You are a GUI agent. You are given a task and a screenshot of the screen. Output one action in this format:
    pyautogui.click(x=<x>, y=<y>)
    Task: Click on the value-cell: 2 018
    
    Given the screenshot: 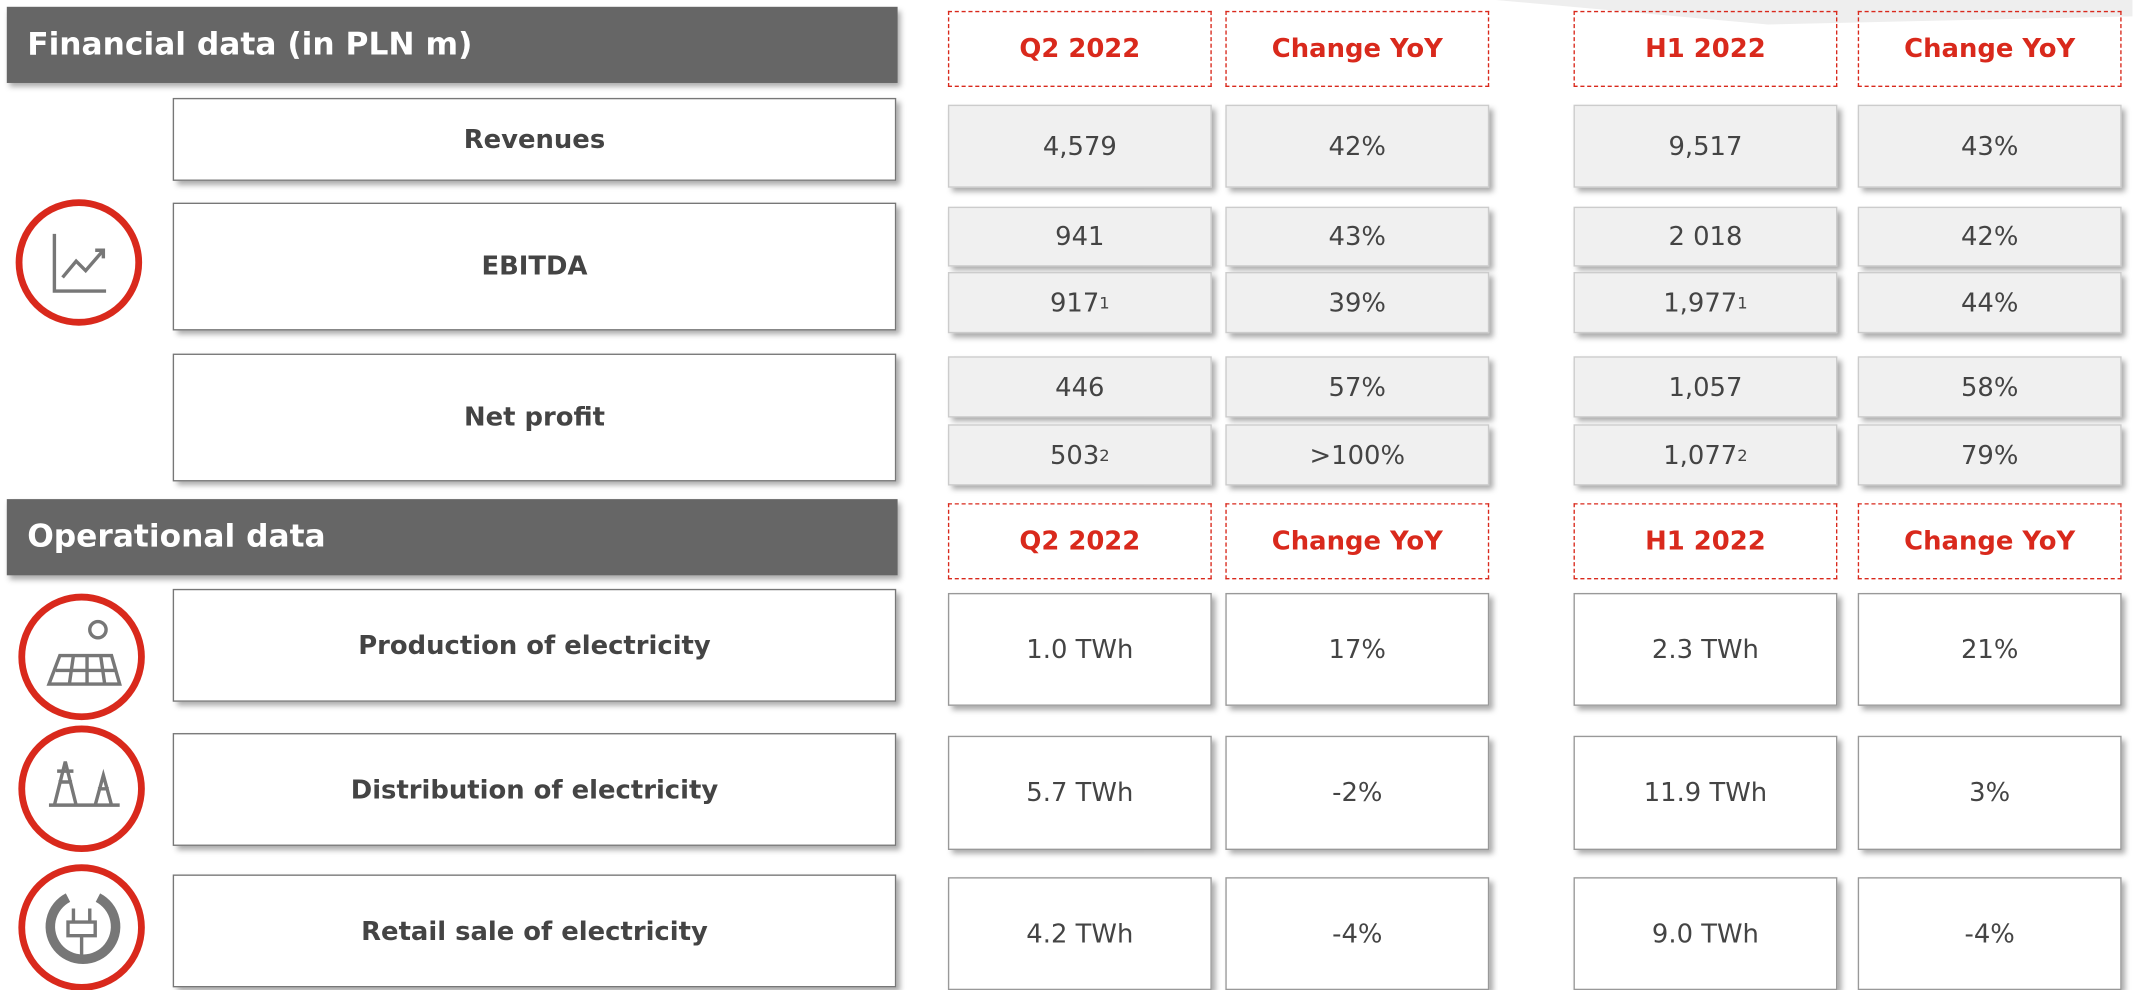 What is the action you would take?
    pyautogui.click(x=1705, y=236)
    